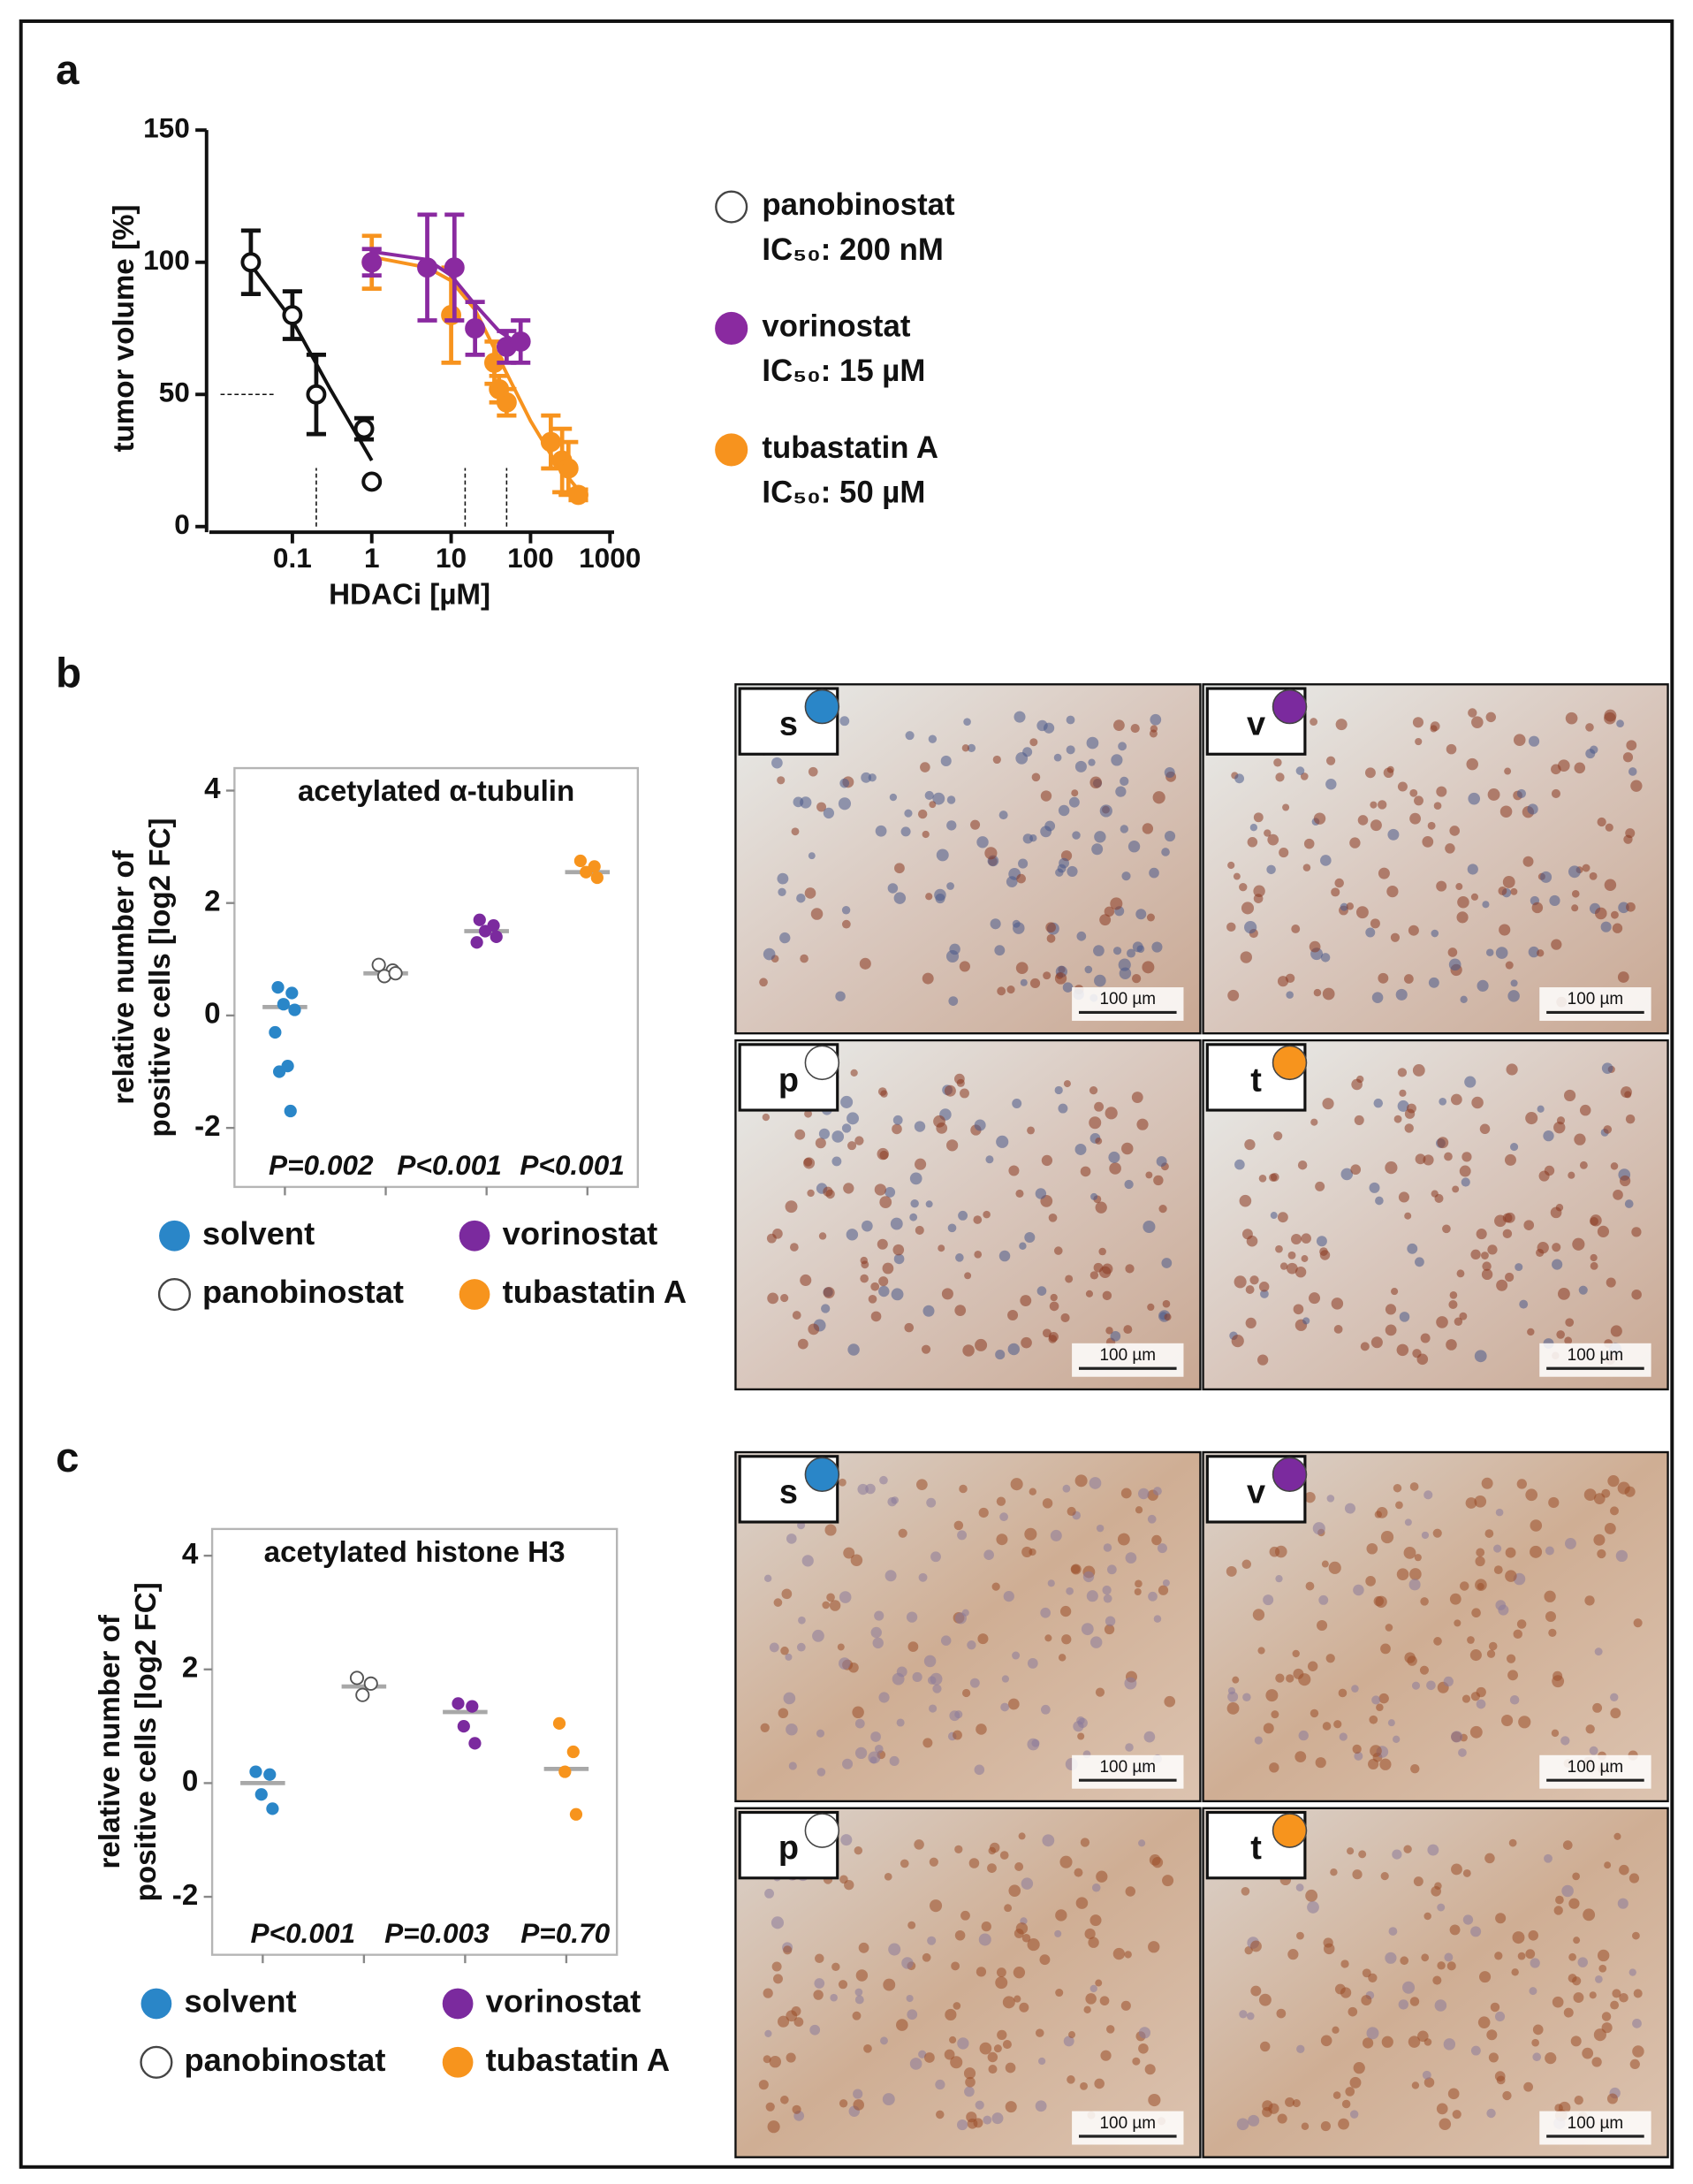 This screenshot has width=1693, height=2184. Describe the element at coordinates (67, 1457) in the screenshot. I see `panel-label: c` at that location.